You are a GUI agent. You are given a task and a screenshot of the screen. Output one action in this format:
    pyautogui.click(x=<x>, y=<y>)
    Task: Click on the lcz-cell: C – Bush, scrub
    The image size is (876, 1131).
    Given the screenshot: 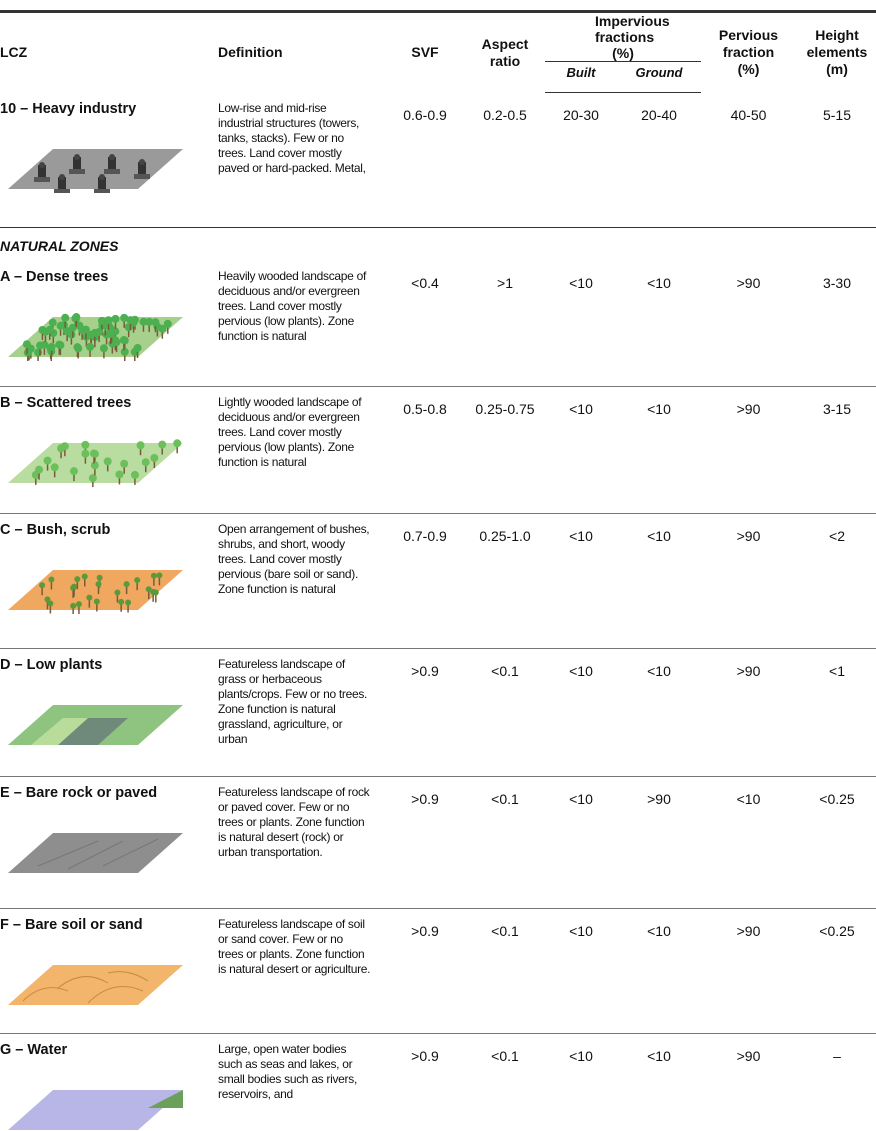 What is the action you would take?
    pyautogui.click(x=105, y=581)
    